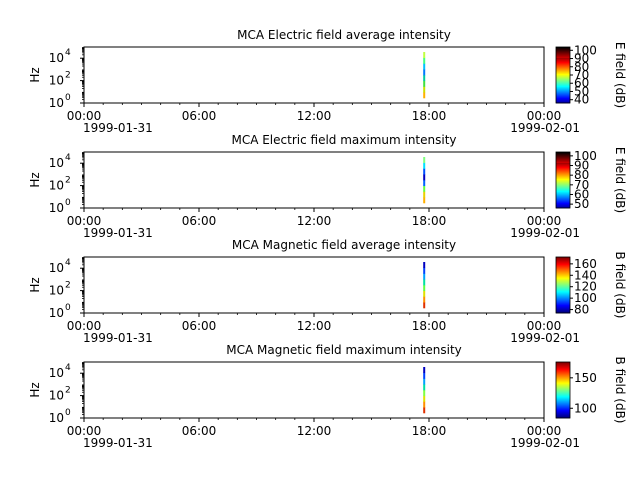 The width and height of the screenshot is (640, 480). What do you see at coordinates (199, 431) in the screenshot?
I see `x-tick-label: 06:00` at bounding box center [199, 431].